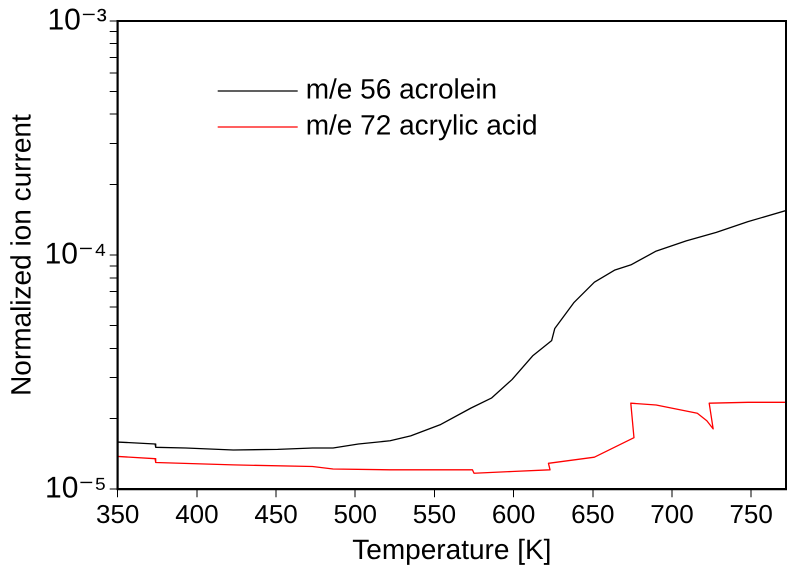 The width and height of the screenshot is (788, 572). Describe the element at coordinates (402, 89) in the screenshot. I see `legend-label: m/e 56 acrolein` at that location.